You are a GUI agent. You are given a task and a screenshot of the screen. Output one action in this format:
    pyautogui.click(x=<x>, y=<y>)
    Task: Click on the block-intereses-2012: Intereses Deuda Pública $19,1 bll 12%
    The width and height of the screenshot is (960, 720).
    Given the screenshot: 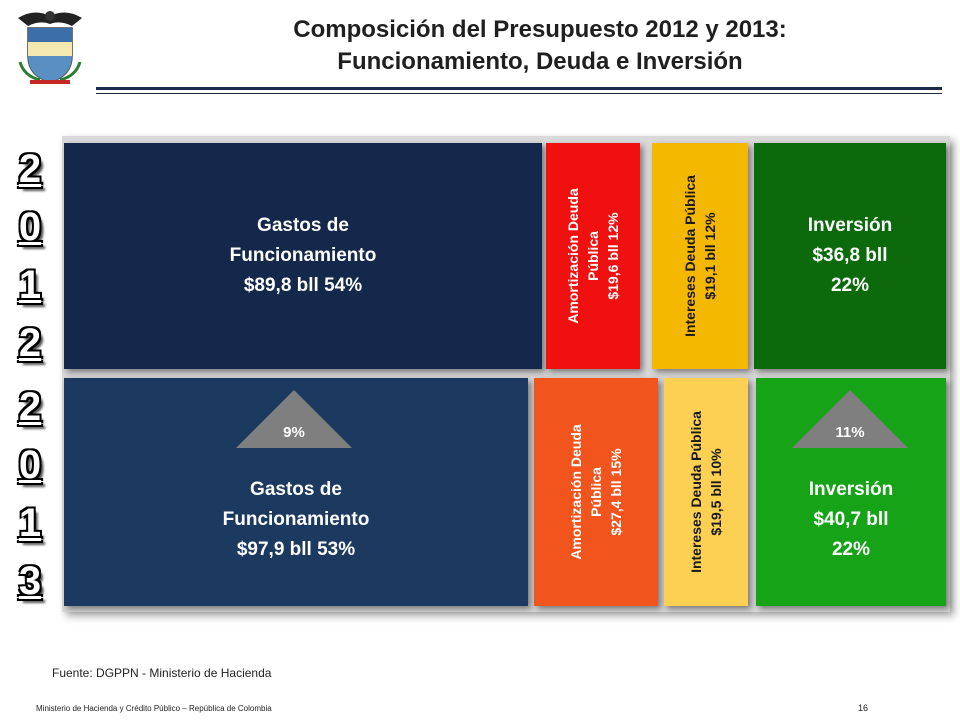 What is the action you would take?
    pyautogui.click(x=700, y=256)
    